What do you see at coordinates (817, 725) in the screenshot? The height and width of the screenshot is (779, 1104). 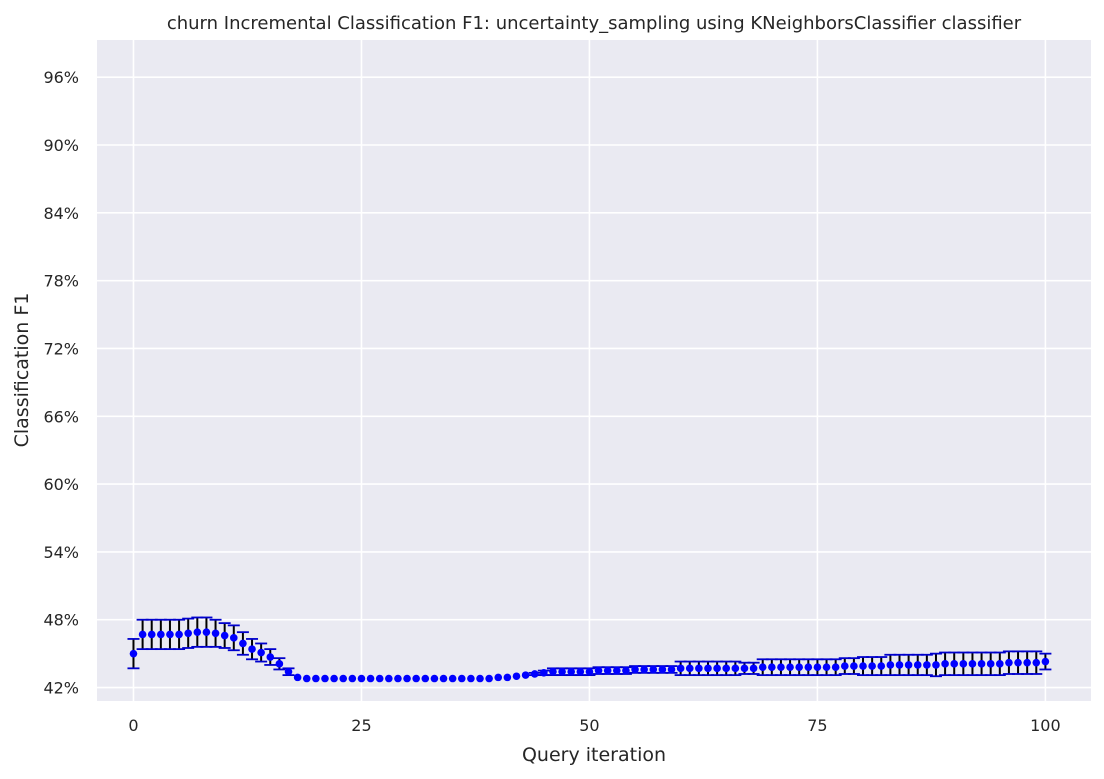 I see `x-tick-label: 75` at bounding box center [817, 725].